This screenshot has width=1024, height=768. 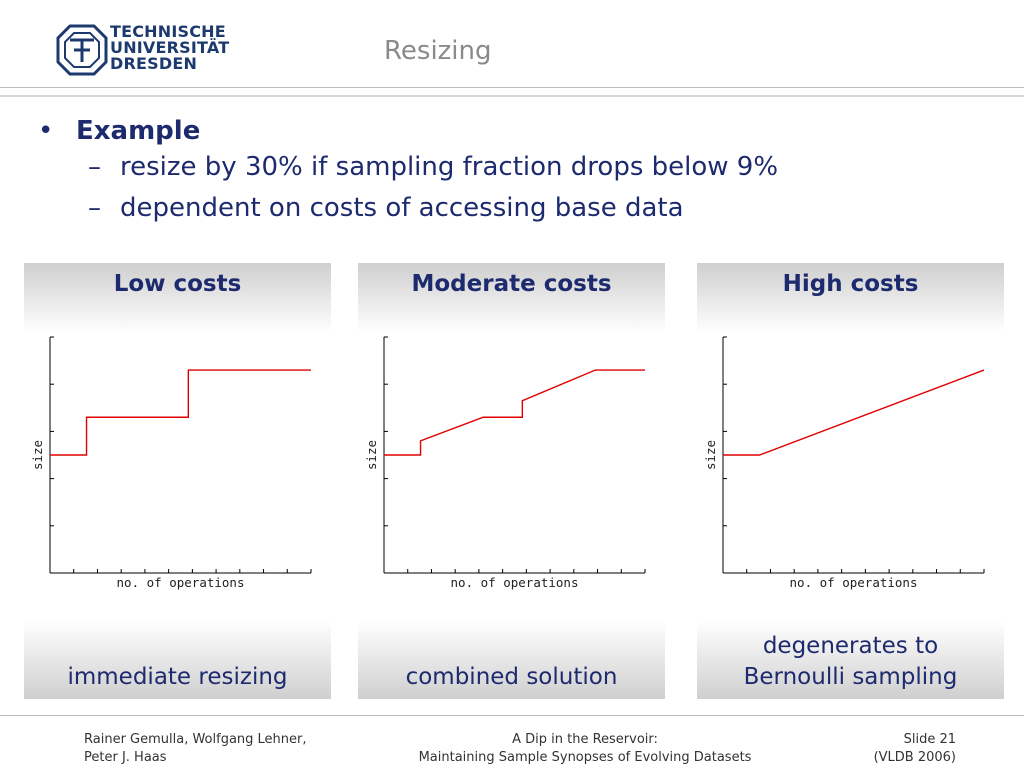 I want to click on panel-title: Moderate costs, so click(x=511, y=284).